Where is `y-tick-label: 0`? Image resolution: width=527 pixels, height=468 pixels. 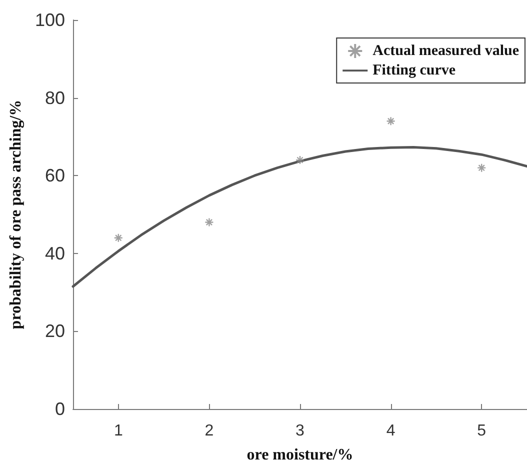 y-tick-label: 0 is located at coordinates (59, 409).